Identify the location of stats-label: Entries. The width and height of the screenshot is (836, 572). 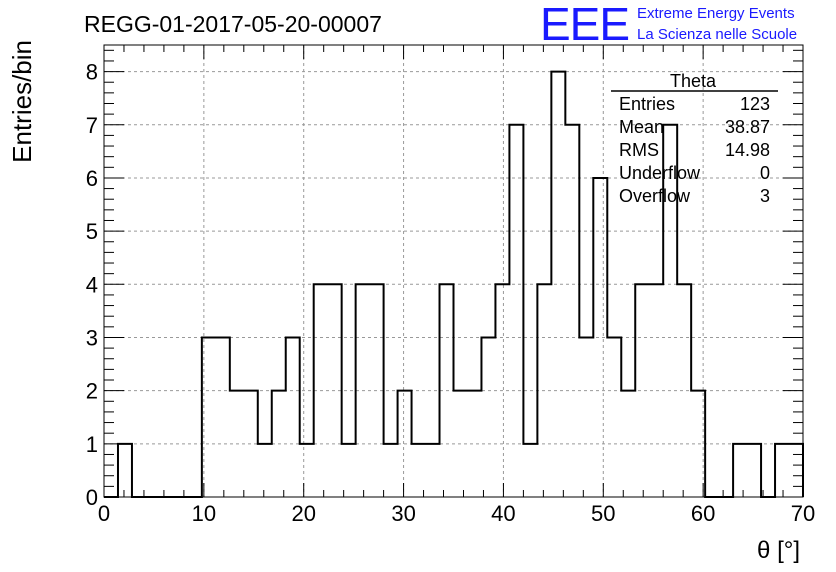
(647, 104).